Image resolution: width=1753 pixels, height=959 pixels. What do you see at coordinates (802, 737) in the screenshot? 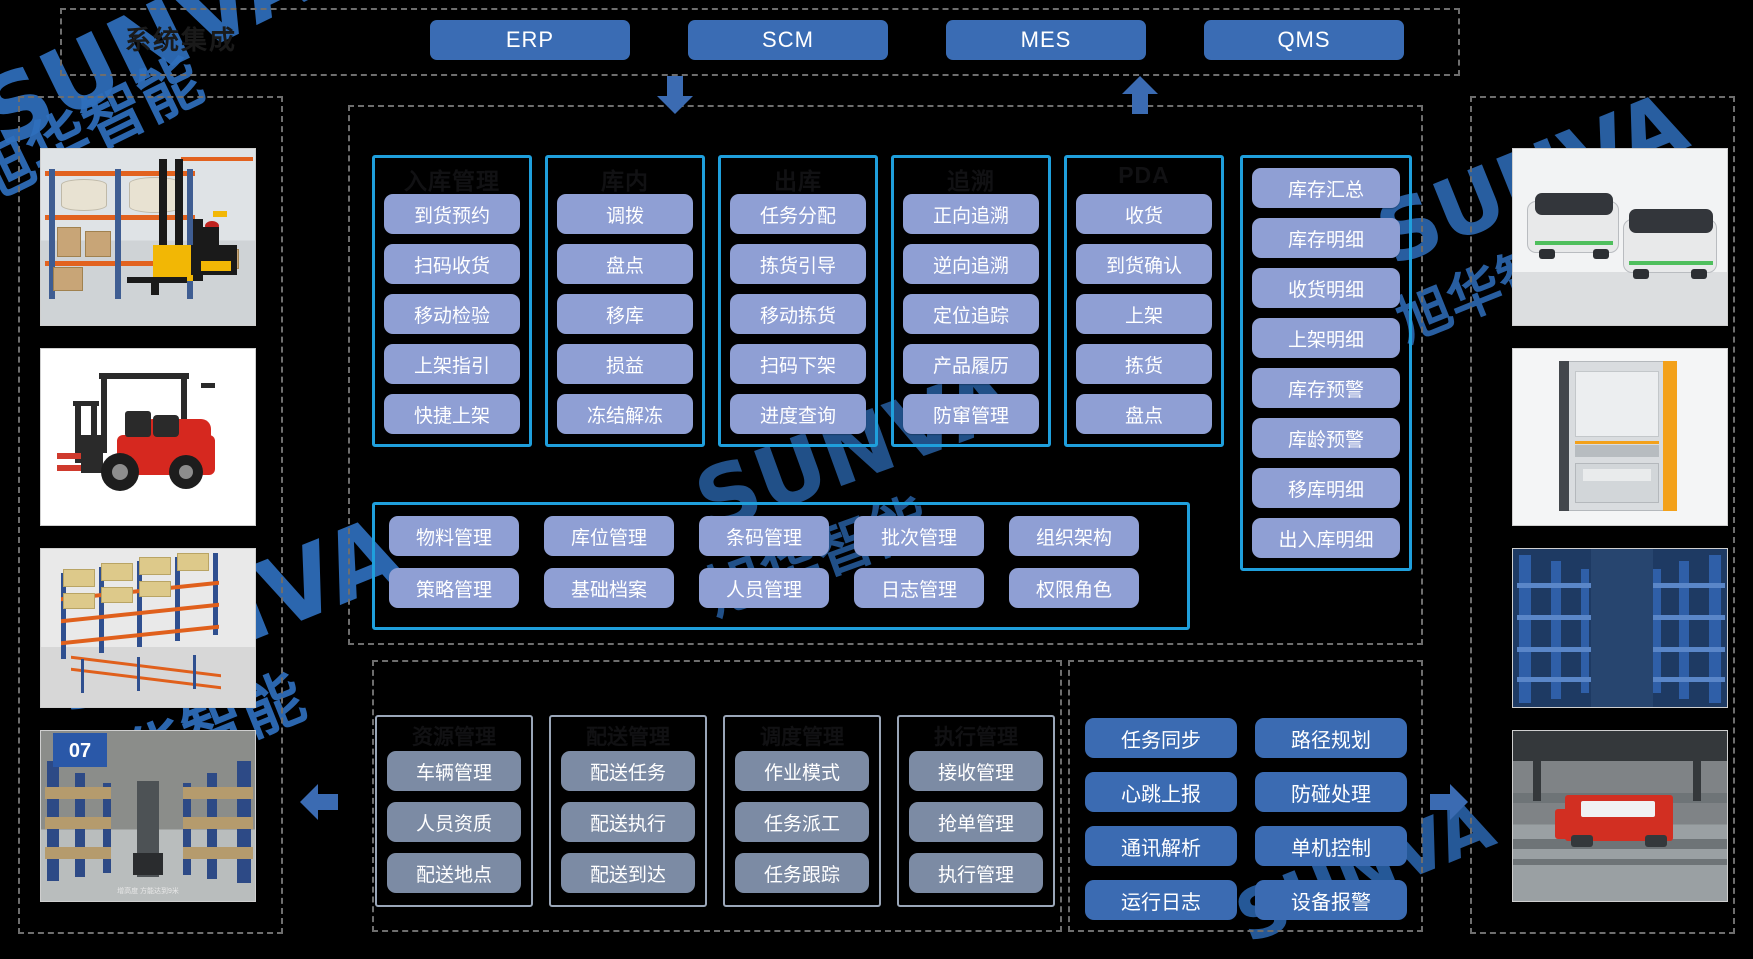
I see `column-title: 调度管理` at bounding box center [802, 737].